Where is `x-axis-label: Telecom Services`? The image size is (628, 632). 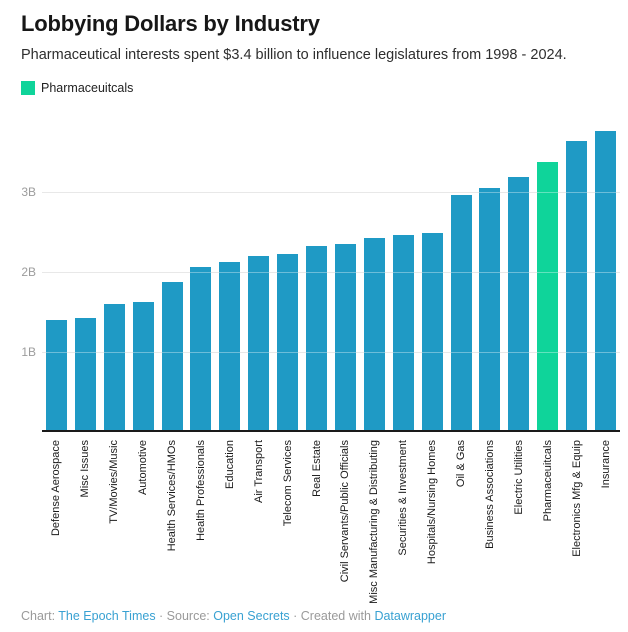 x-axis-label: Telecom Services is located at coordinates (287, 483).